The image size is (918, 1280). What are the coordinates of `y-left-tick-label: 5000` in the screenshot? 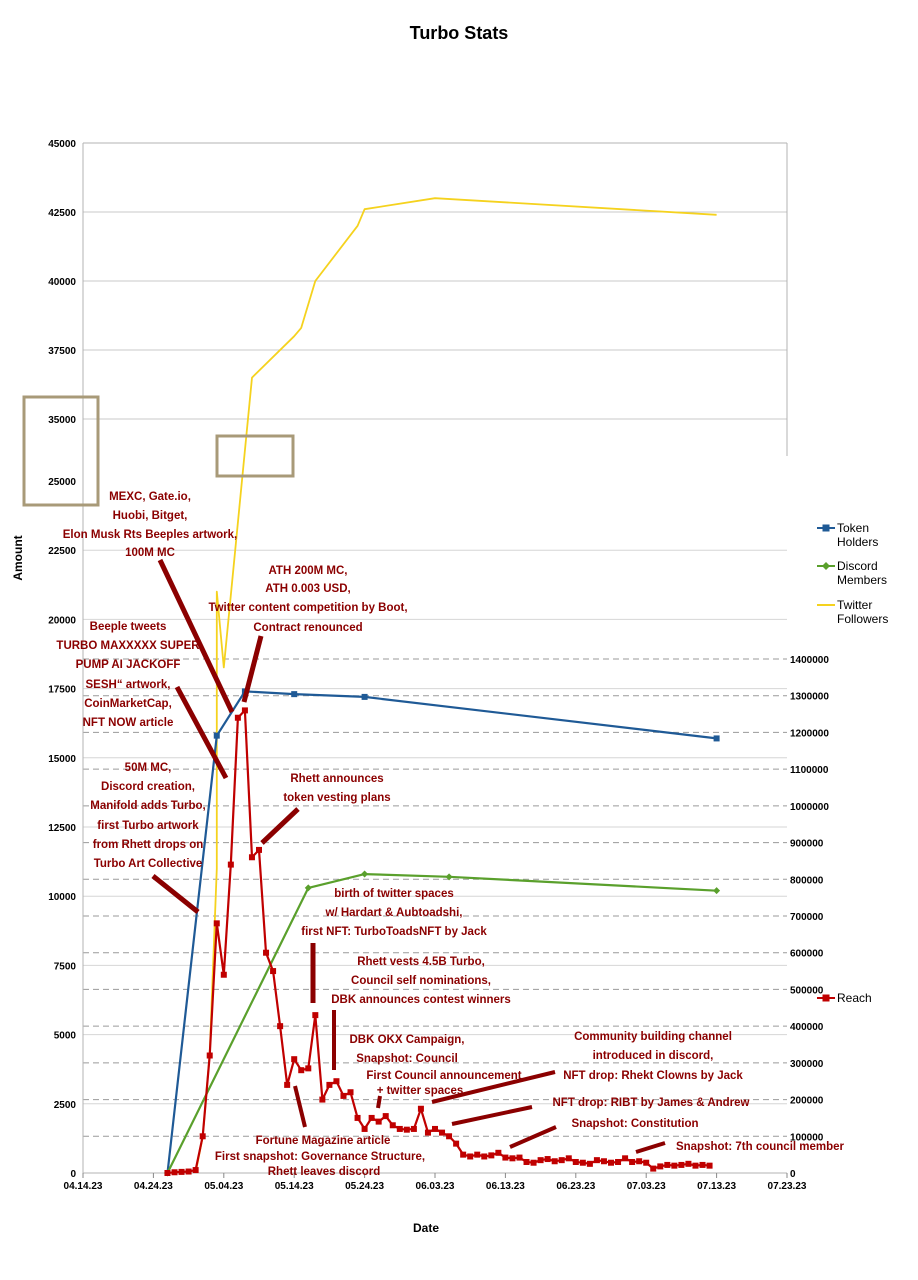 It's located at (65, 1036).